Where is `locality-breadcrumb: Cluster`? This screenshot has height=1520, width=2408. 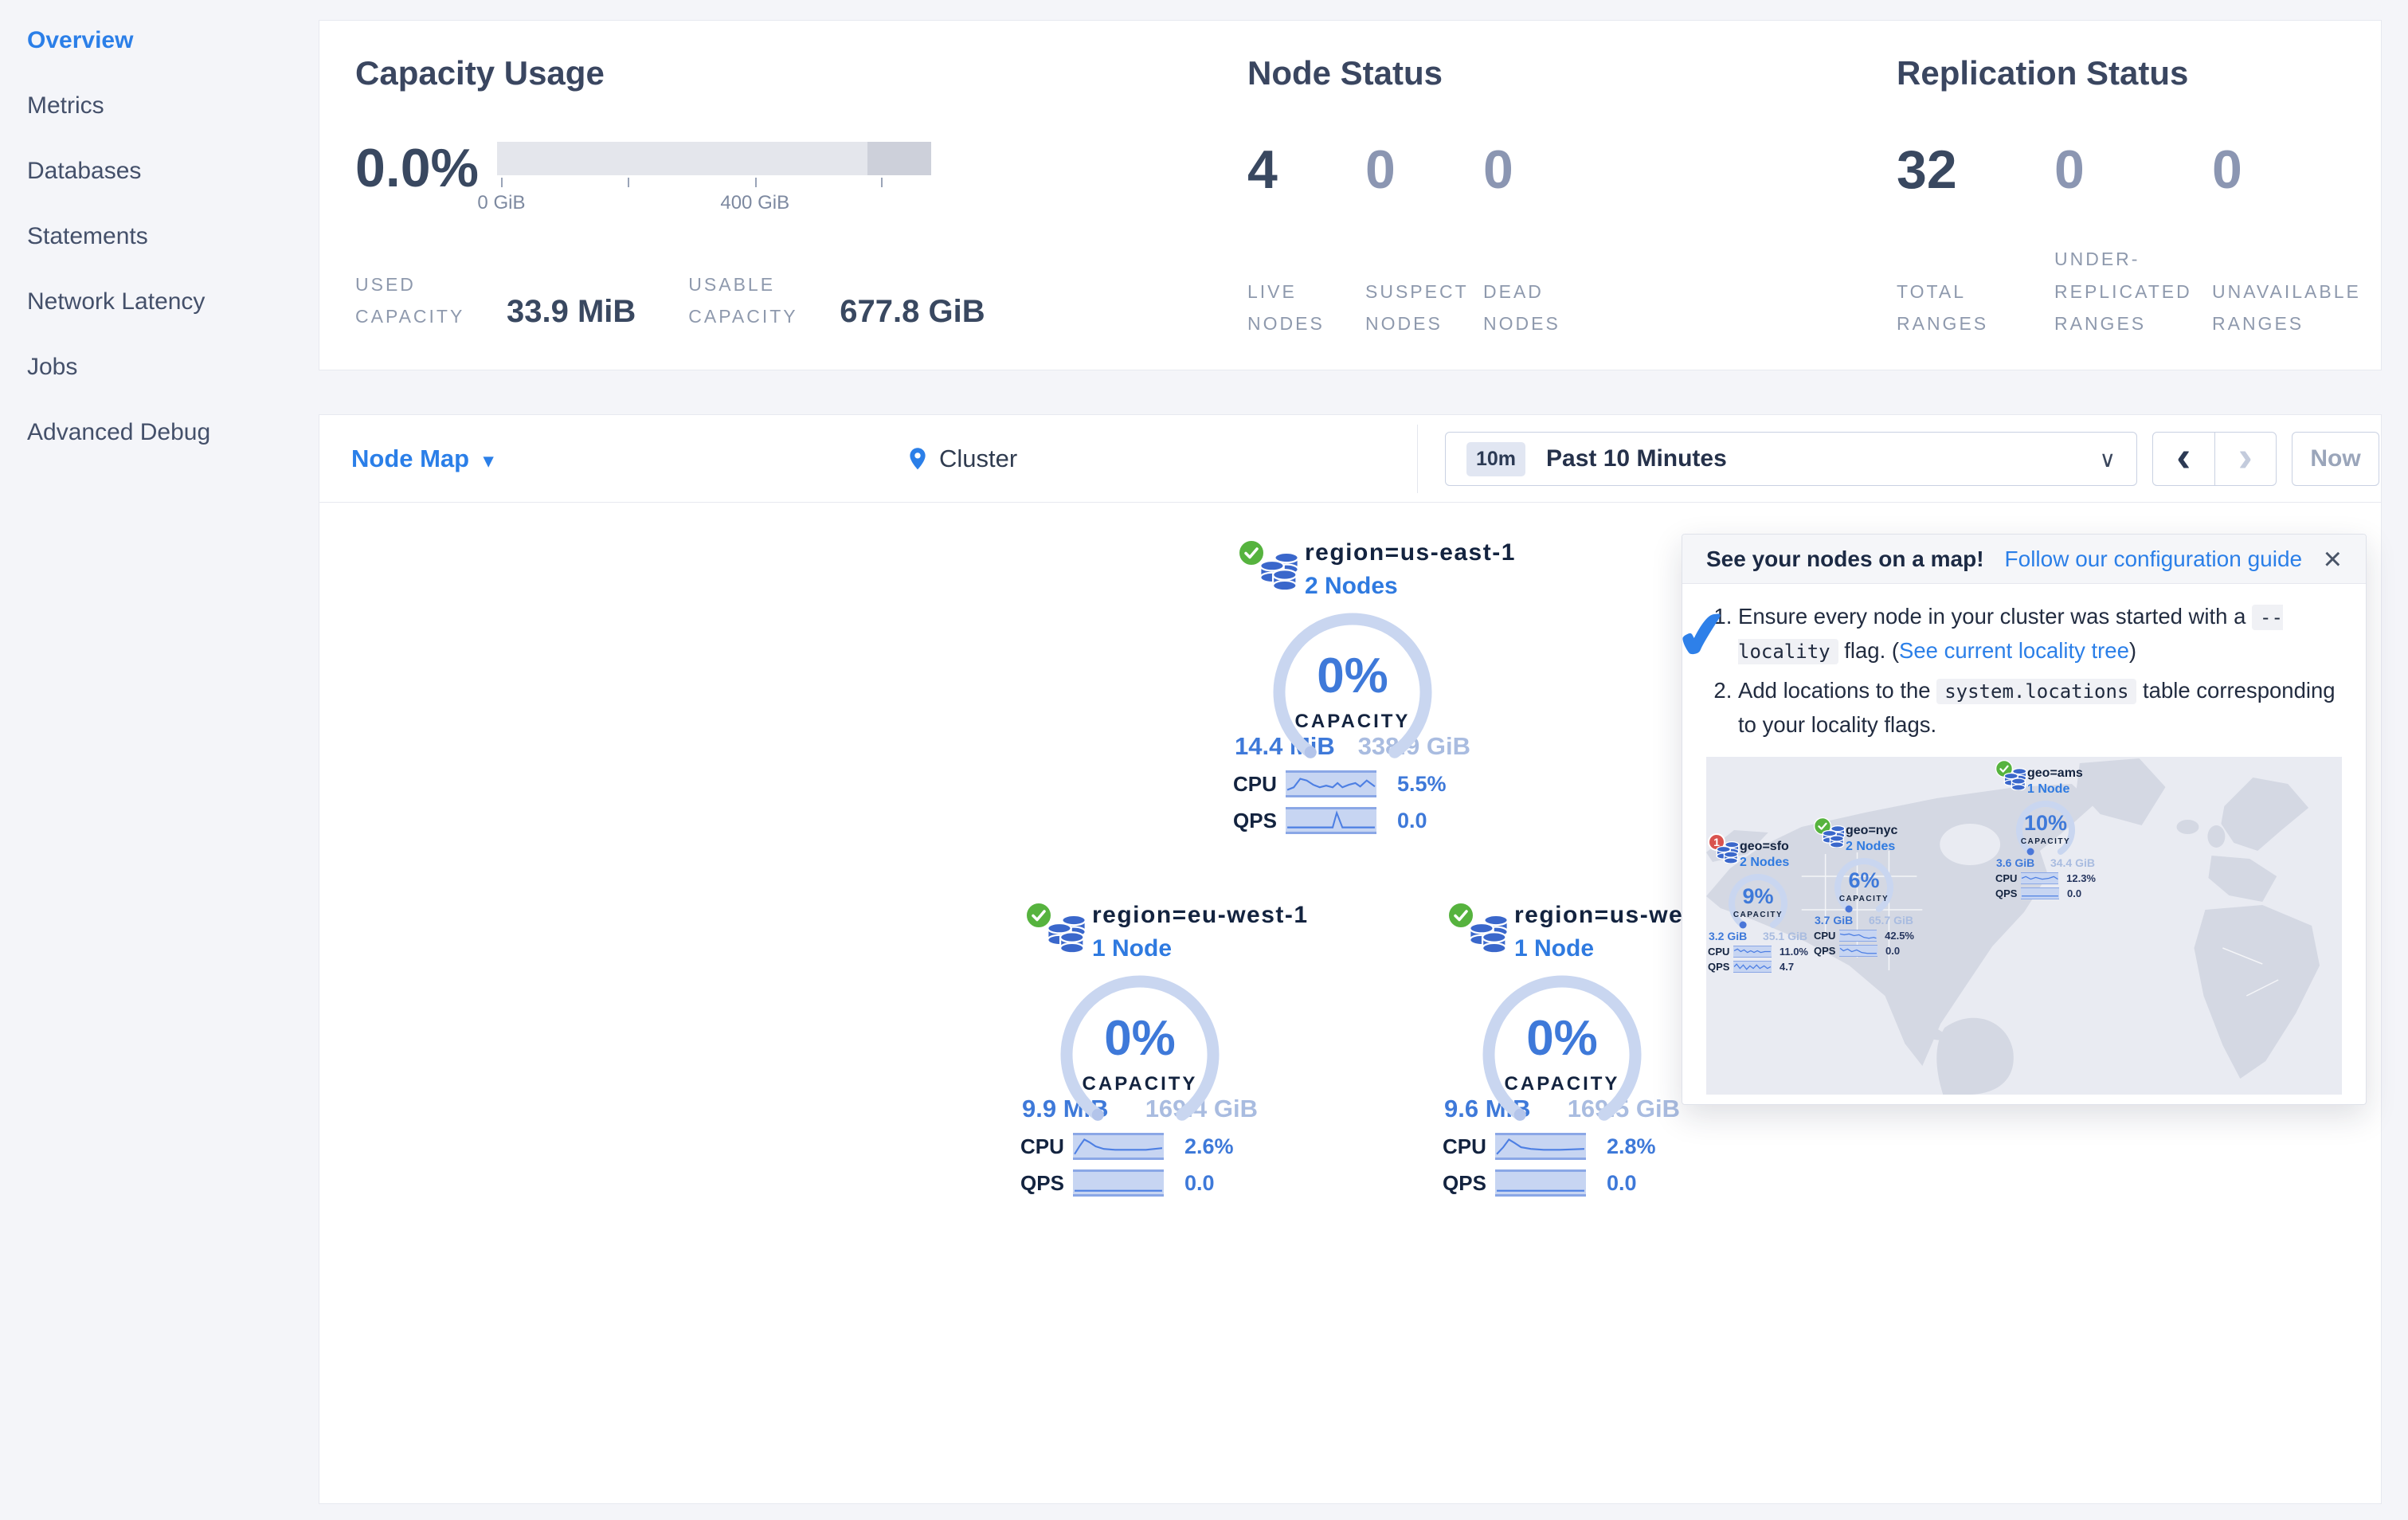 locality-breadcrumb: Cluster is located at coordinates (963, 459).